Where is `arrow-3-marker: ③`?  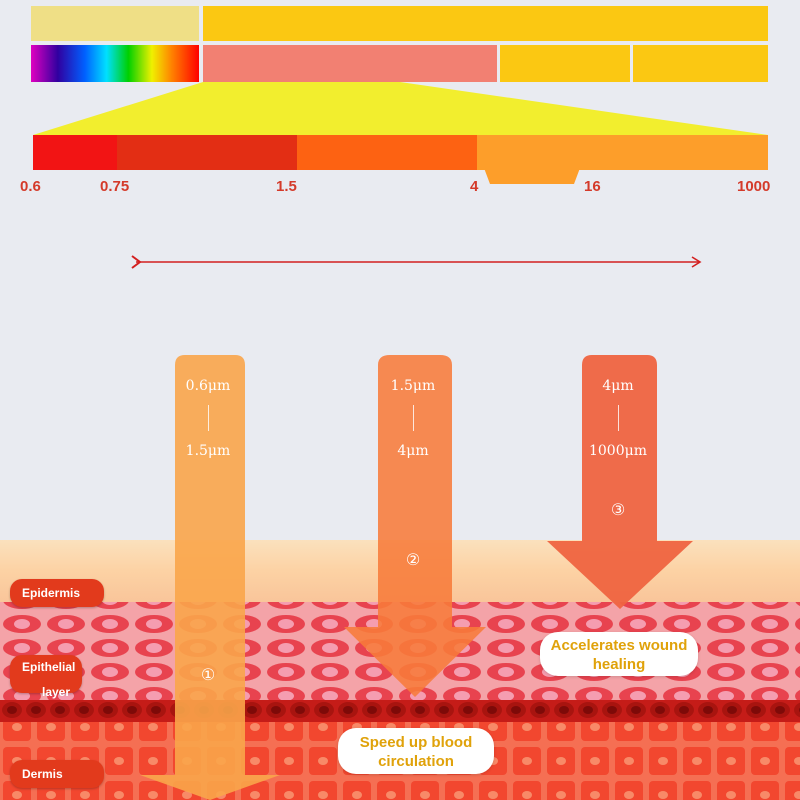 arrow-3-marker: ③ is located at coordinates (618, 509).